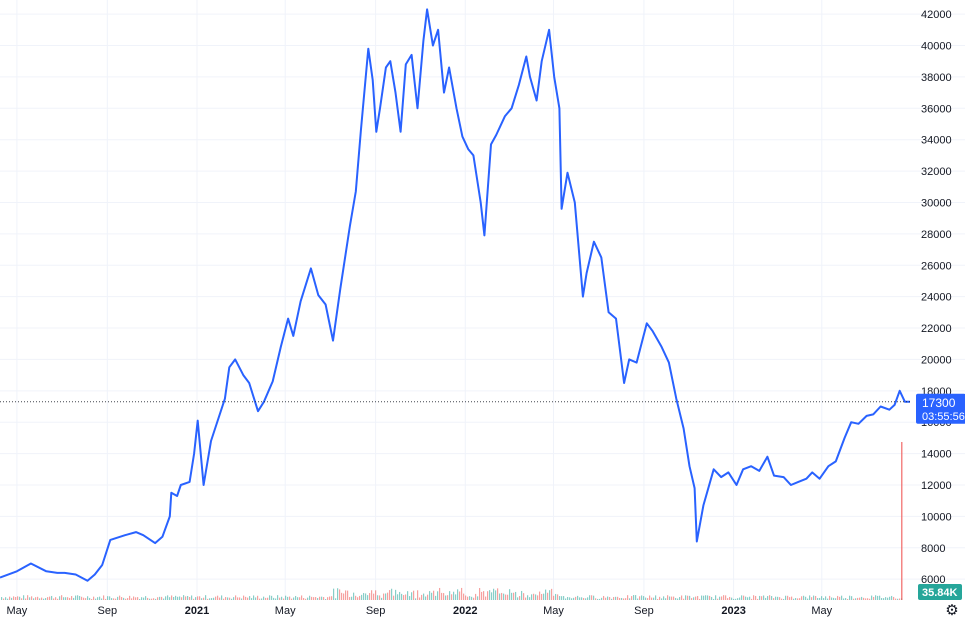  Describe the element at coordinates (936, 329) in the screenshot. I see `y-tick-label: 22000` at that location.